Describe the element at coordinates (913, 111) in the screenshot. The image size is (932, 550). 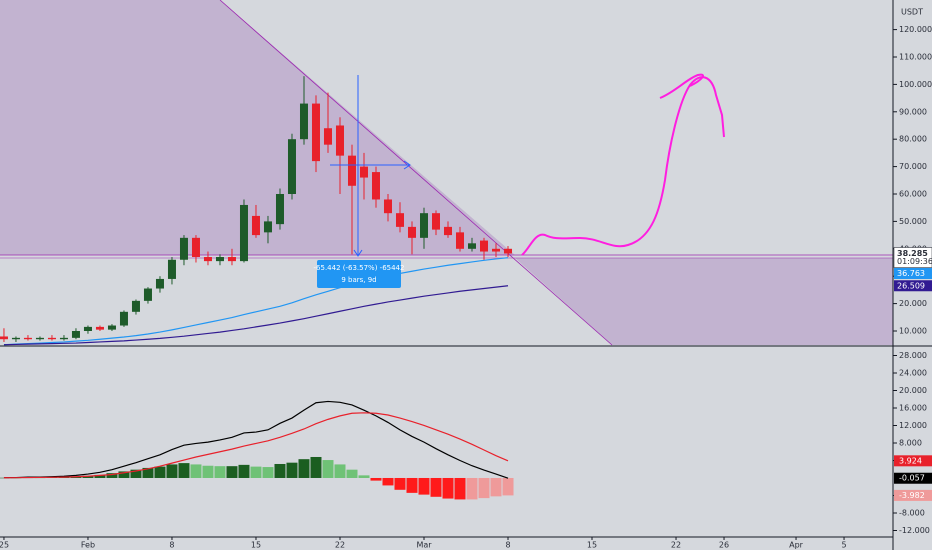
I see `y-tick-label: 90.000` at that location.